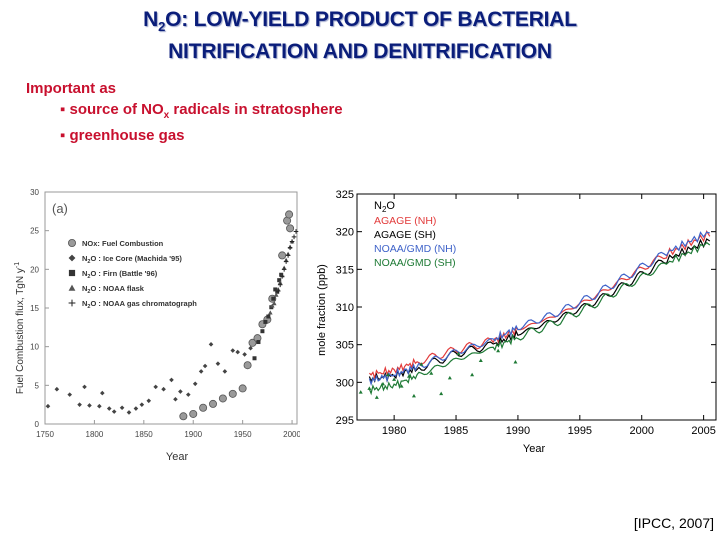 The height and width of the screenshot is (540, 720). Describe the element at coordinates (405, 221) in the screenshot. I see `chart-b-legend-entry: AGAGE (NH)` at that location.